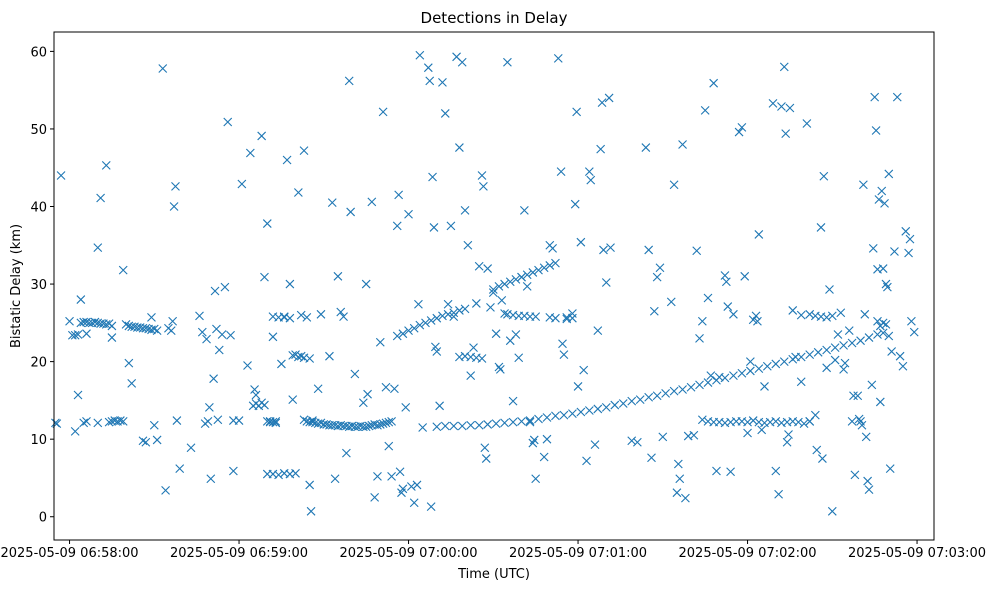  I want to click on x-tick-label: 2025-05-09 07:01:00, so click(578, 553).